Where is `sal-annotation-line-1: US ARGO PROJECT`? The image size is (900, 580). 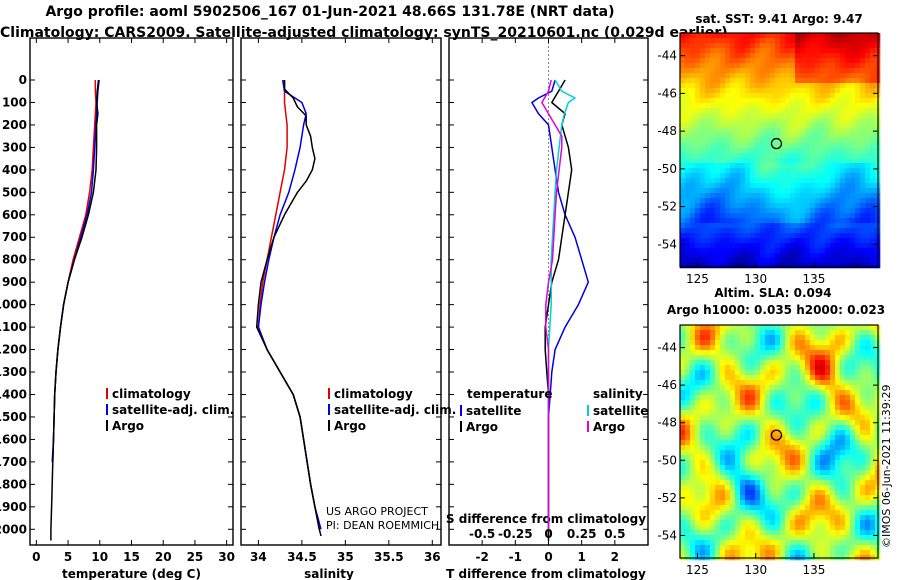 sal-annotation-line-1: US ARGO PROJECT is located at coordinates (377, 511).